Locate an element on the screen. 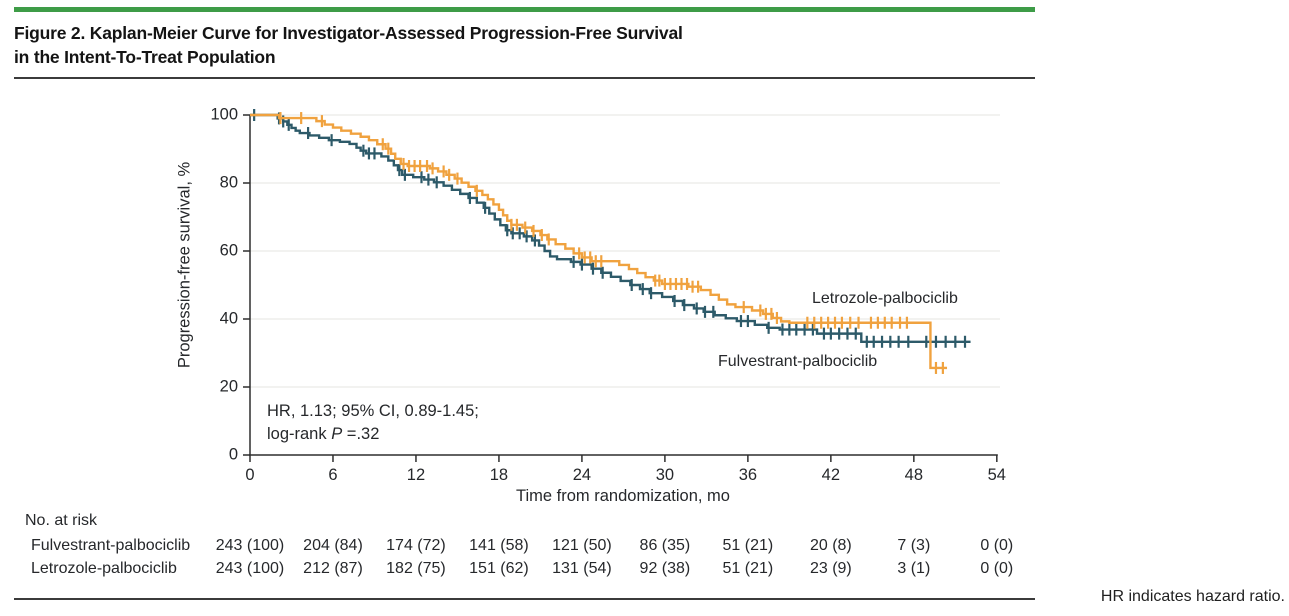 The width and height of the screenshot is (1289, 616). figure-footnote: HR indicates hazard ratio. is located at coordinates (1192, 596).